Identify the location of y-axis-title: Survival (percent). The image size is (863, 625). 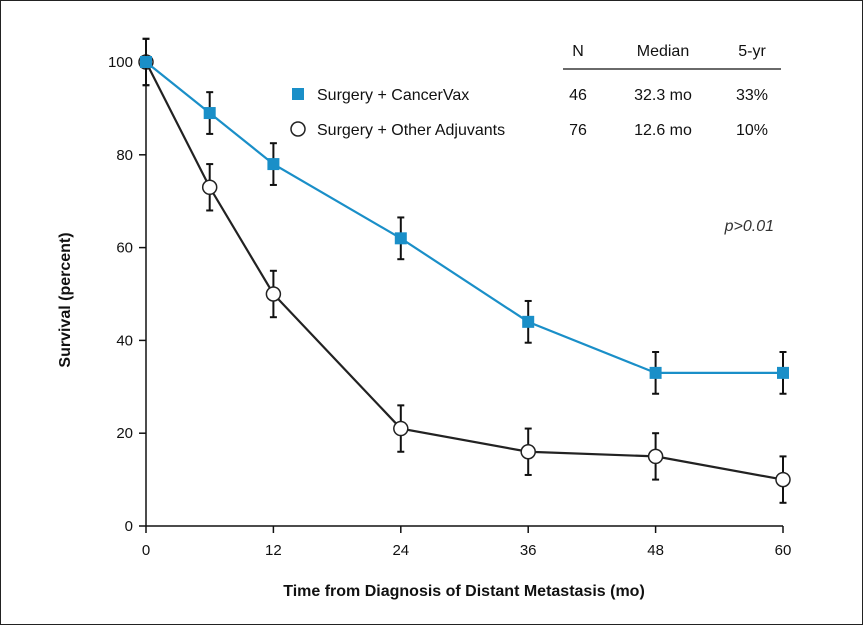
(65, 299).